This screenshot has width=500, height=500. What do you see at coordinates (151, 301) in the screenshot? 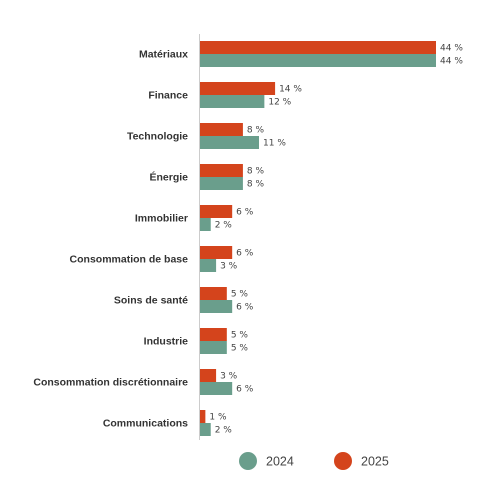
I see `category-label-soins-de-sante: Soins de santé` at bounding box center [151, 301].